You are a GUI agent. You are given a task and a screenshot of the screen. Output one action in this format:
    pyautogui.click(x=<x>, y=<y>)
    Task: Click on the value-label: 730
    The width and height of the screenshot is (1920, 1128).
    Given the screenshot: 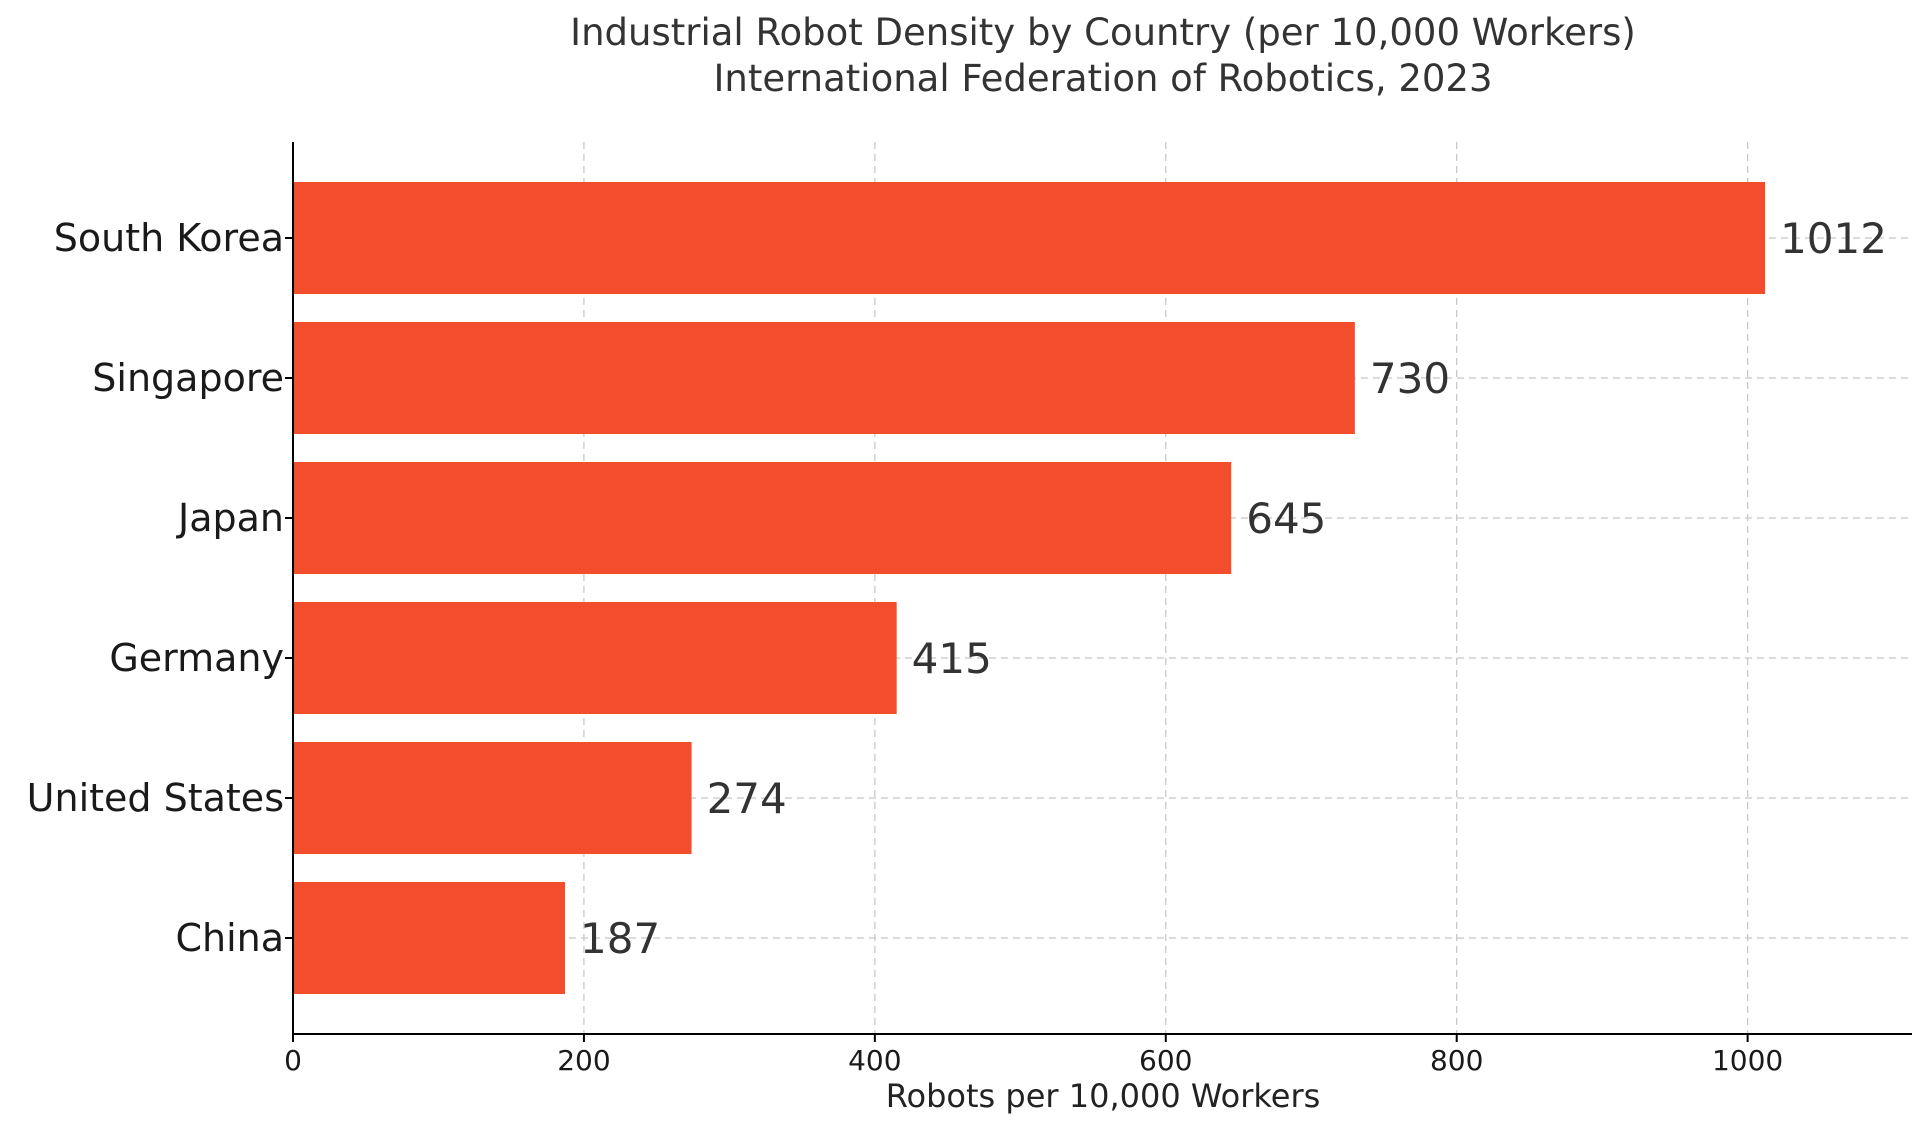 What is the action you would take?
    pyautogui.click(x=1410, y=378)
    